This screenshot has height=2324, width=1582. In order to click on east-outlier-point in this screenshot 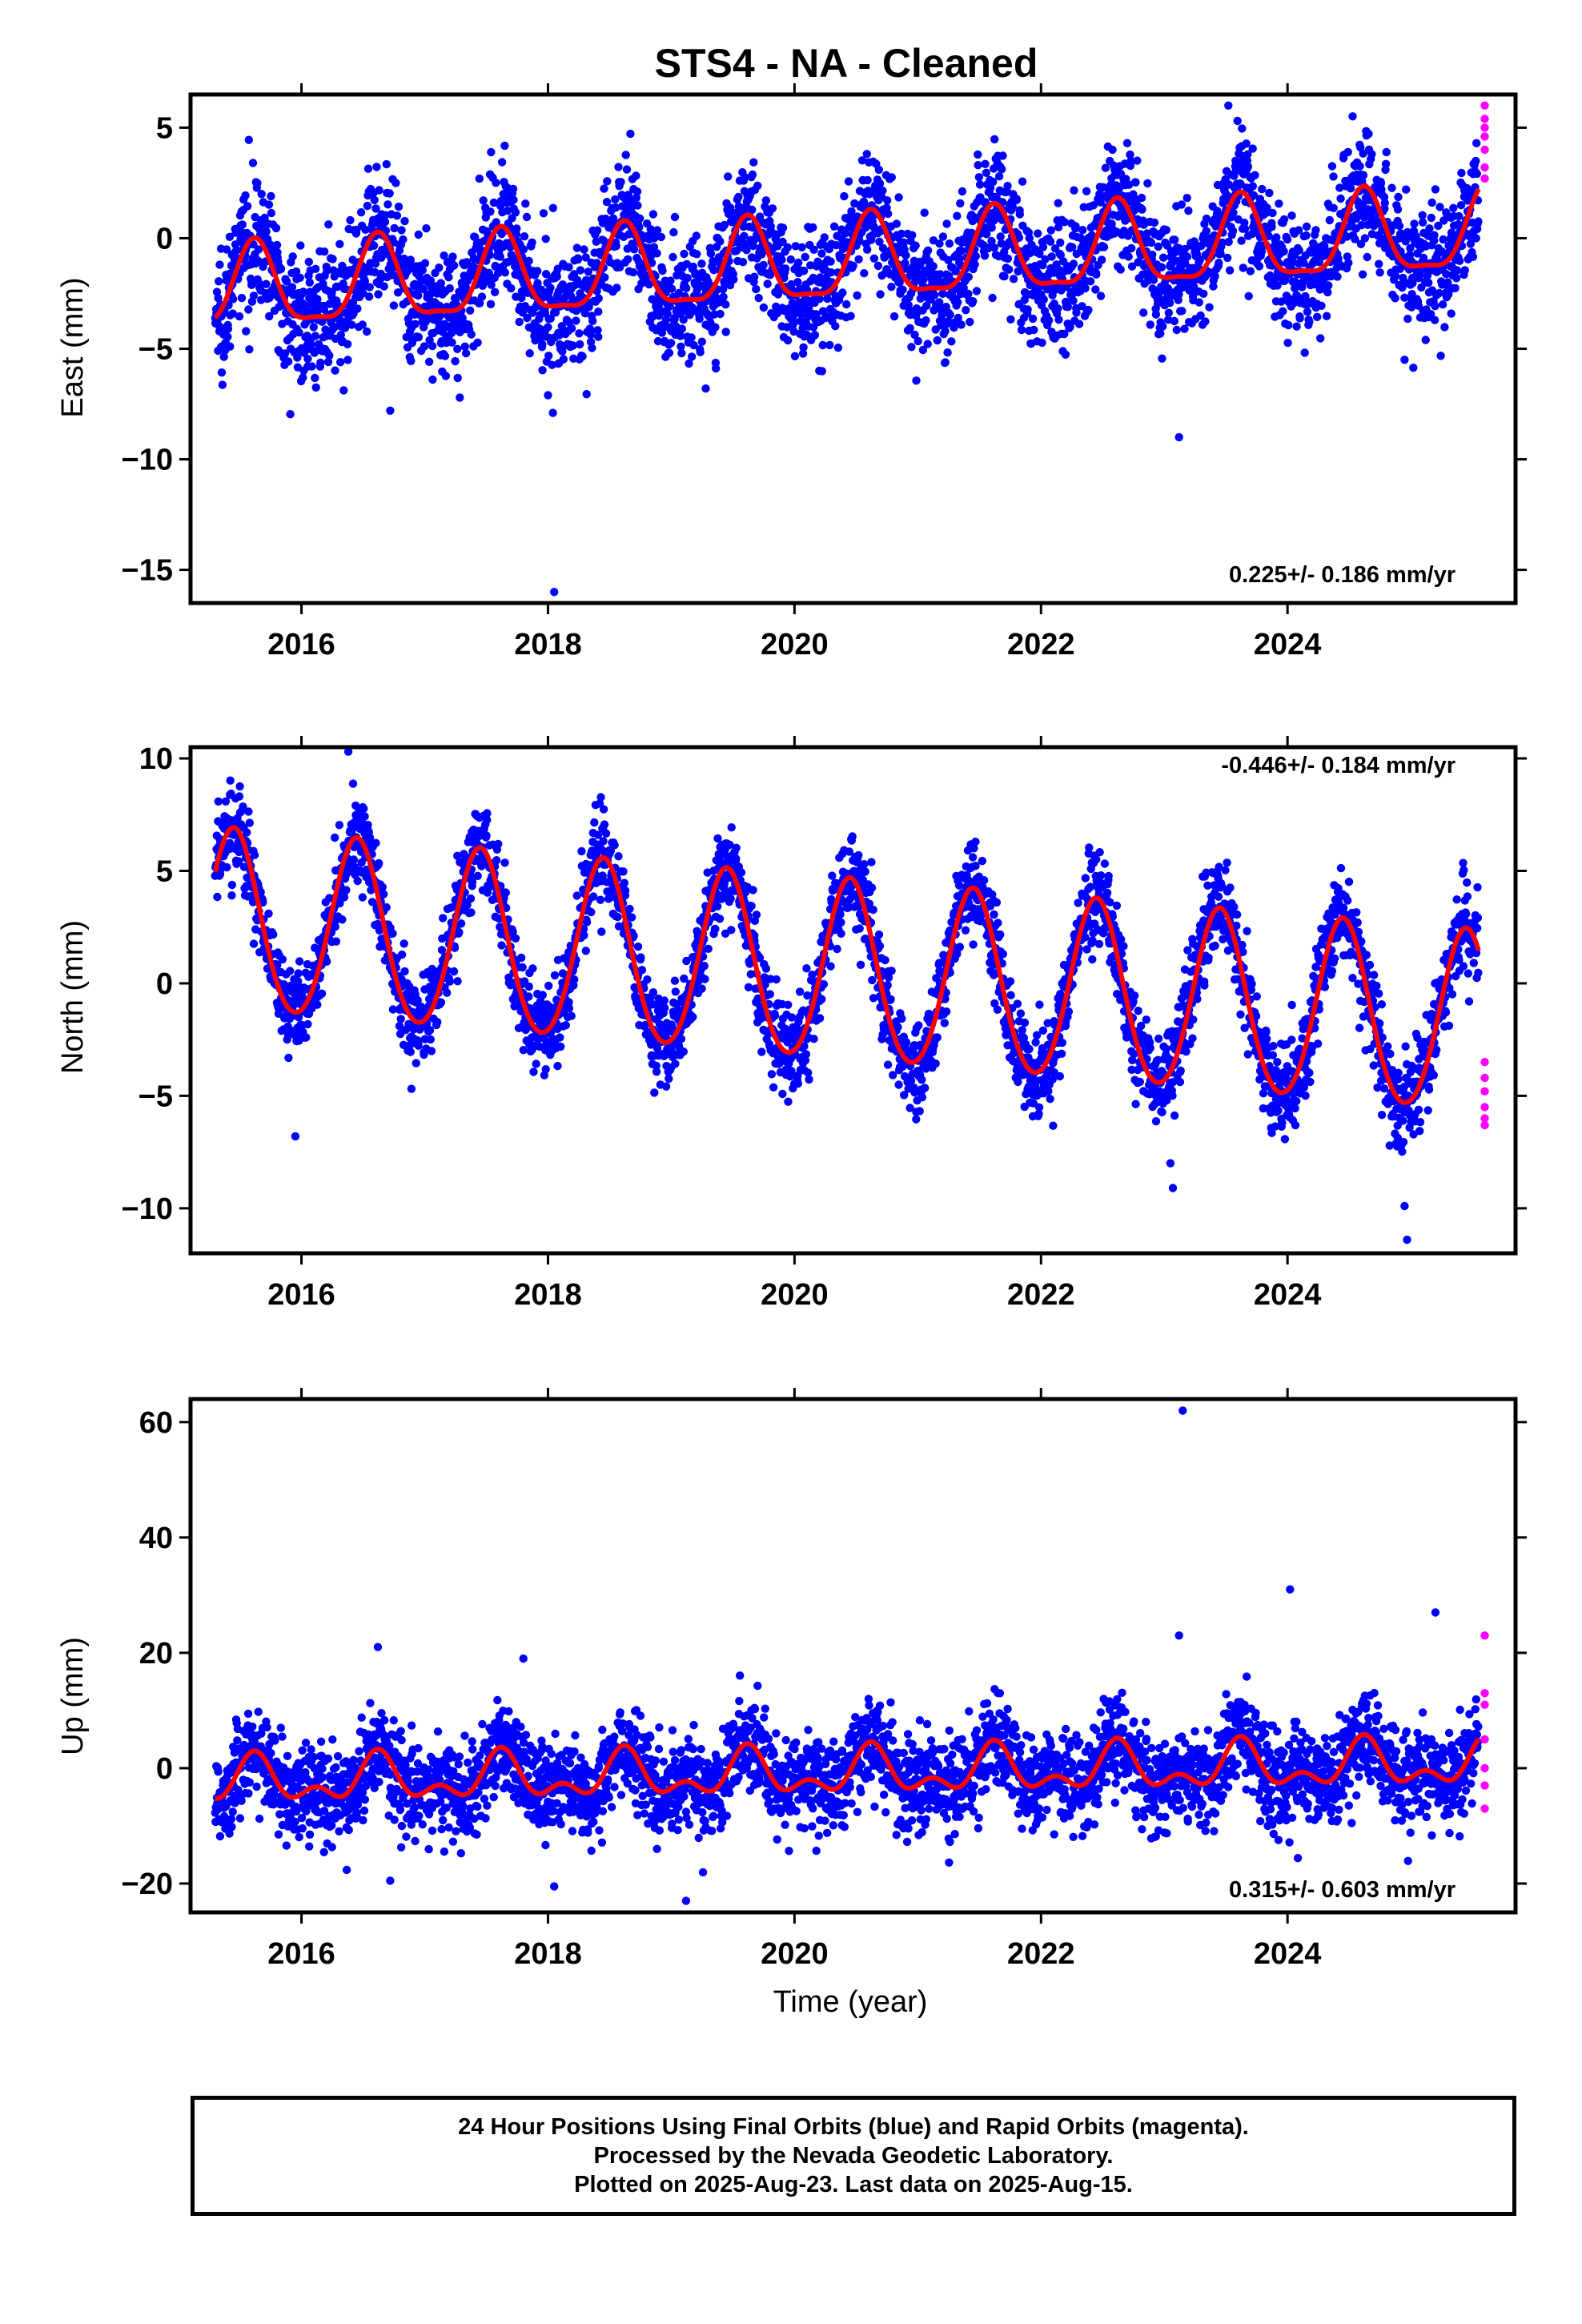, I will do `click(705, 388)`.